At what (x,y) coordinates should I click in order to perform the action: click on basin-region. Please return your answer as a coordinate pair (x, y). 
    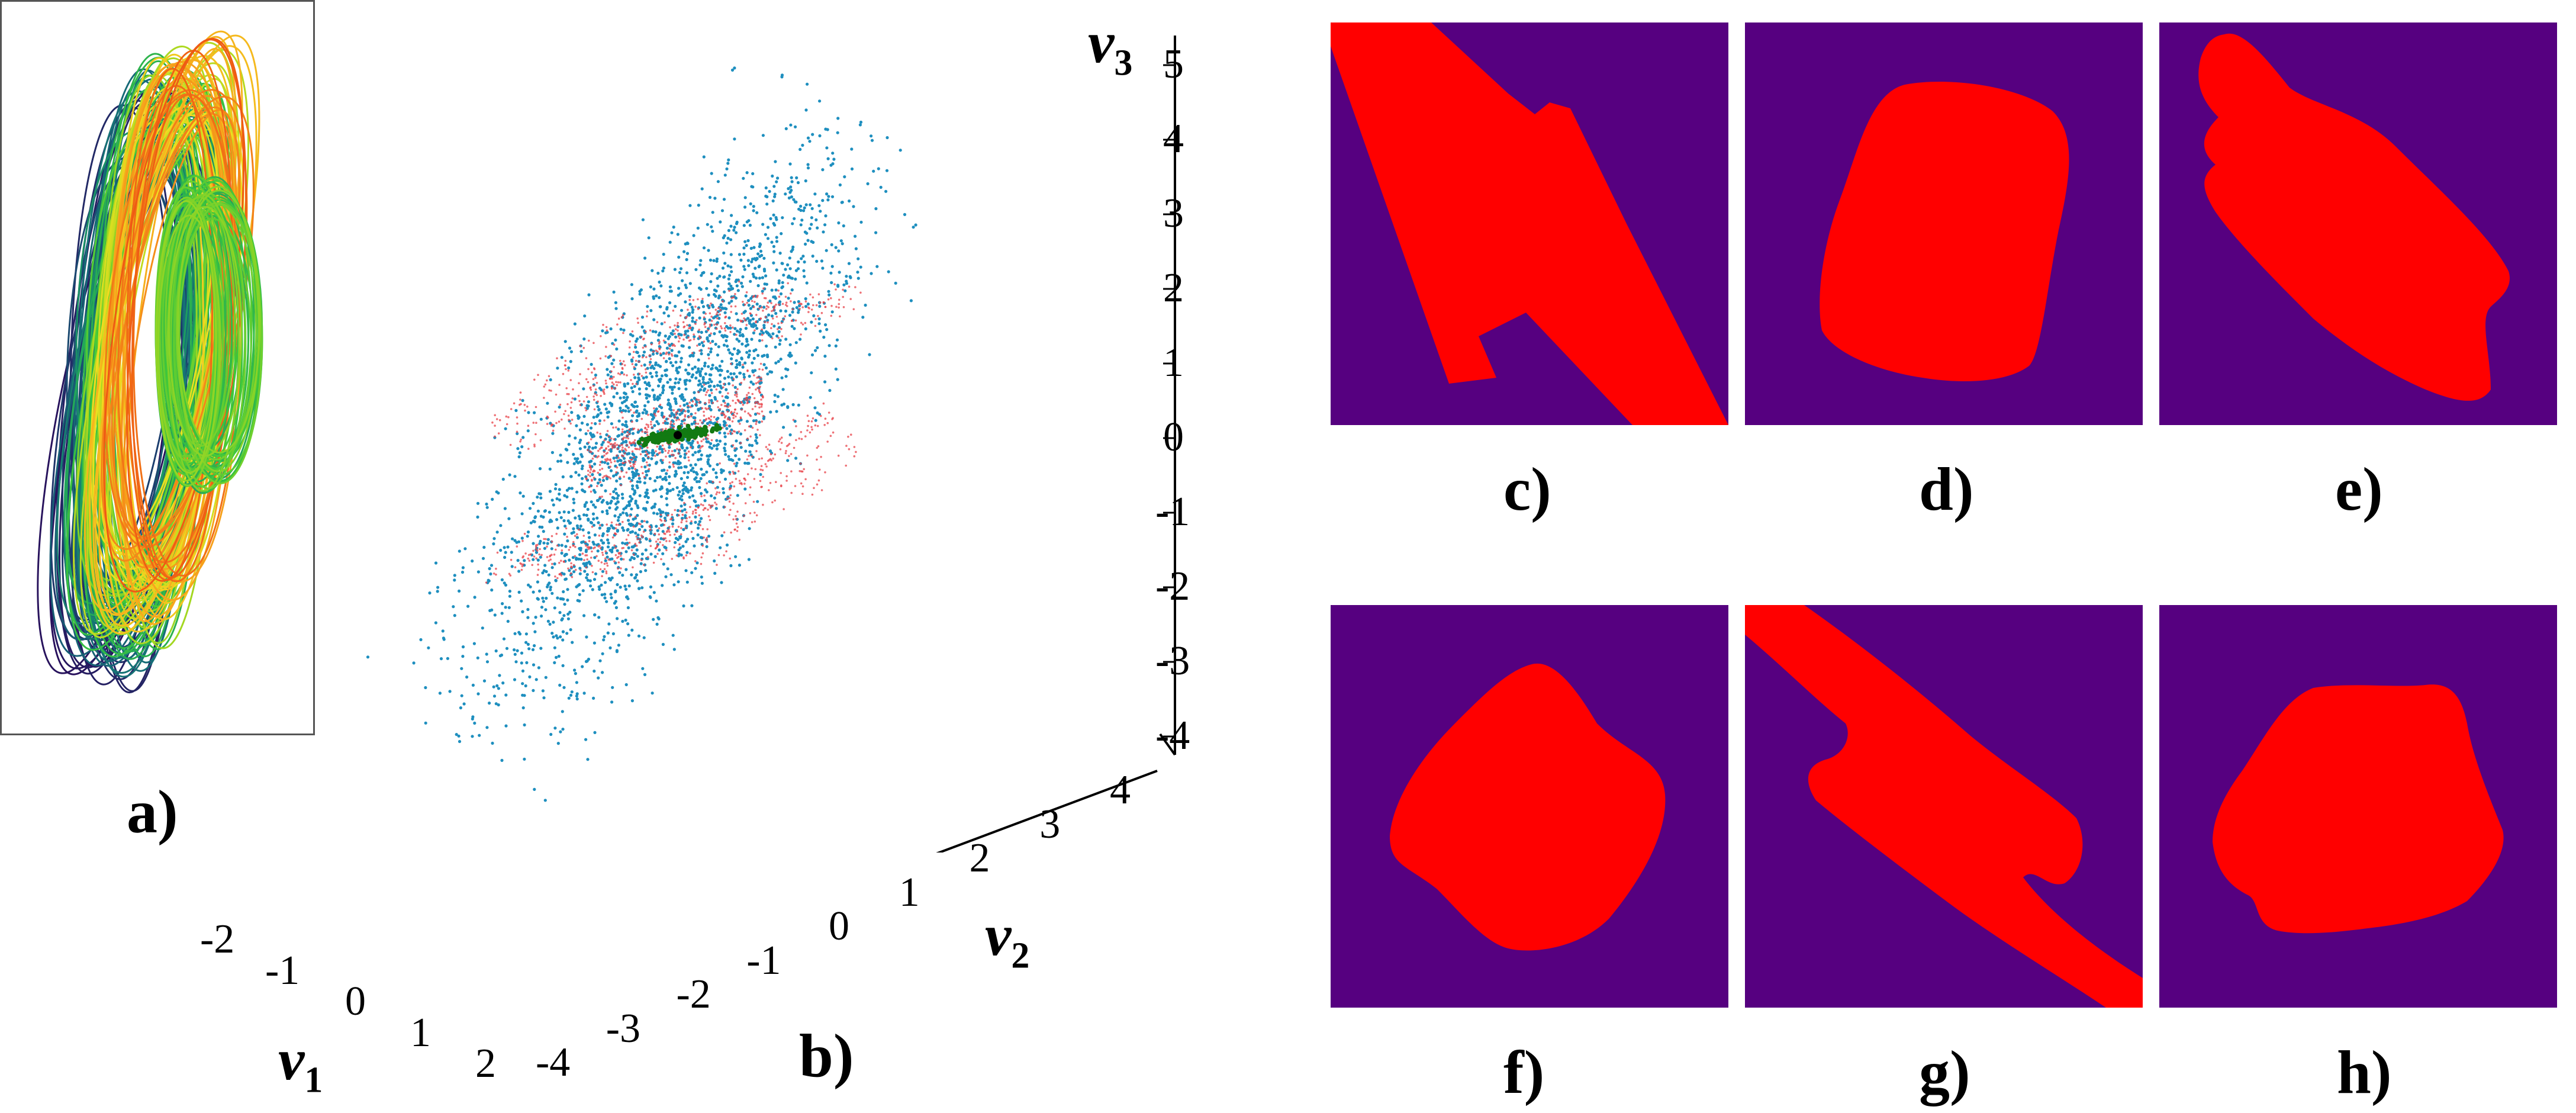
    Looking at the image, I should click on (1528, 807).